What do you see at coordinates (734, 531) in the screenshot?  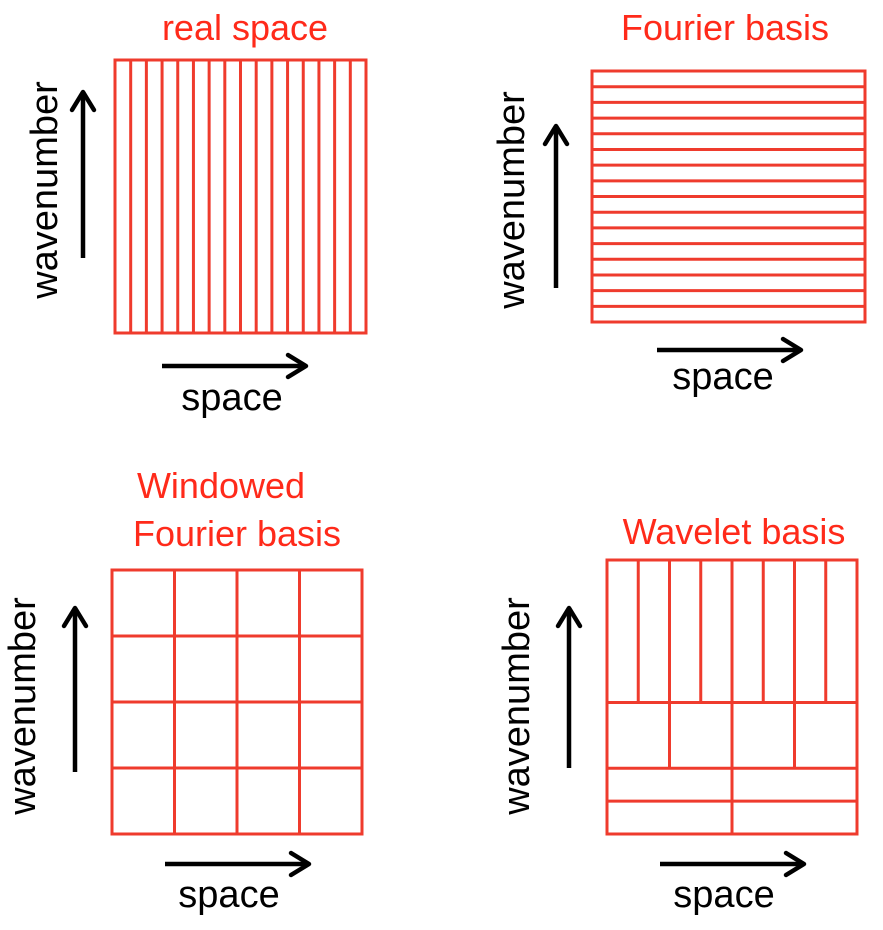 I see `panel-title: Wavelet basis` at bounding box center [734, 531].